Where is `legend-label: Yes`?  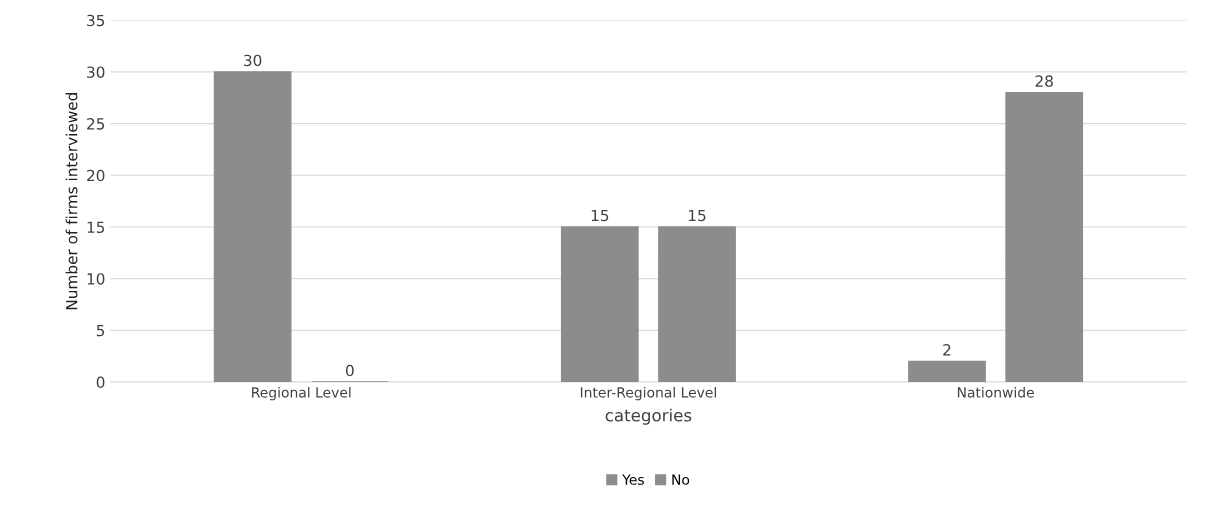
legend-label: Yes is located at coordinates (633, 479).